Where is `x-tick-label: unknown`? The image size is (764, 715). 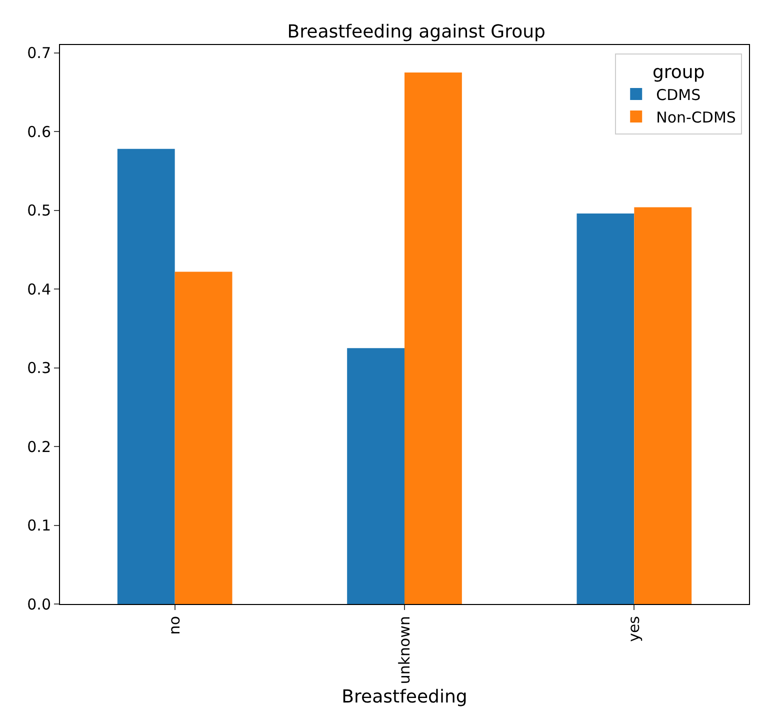
x-tick-label: unknown is located at coordinates (404, 650).